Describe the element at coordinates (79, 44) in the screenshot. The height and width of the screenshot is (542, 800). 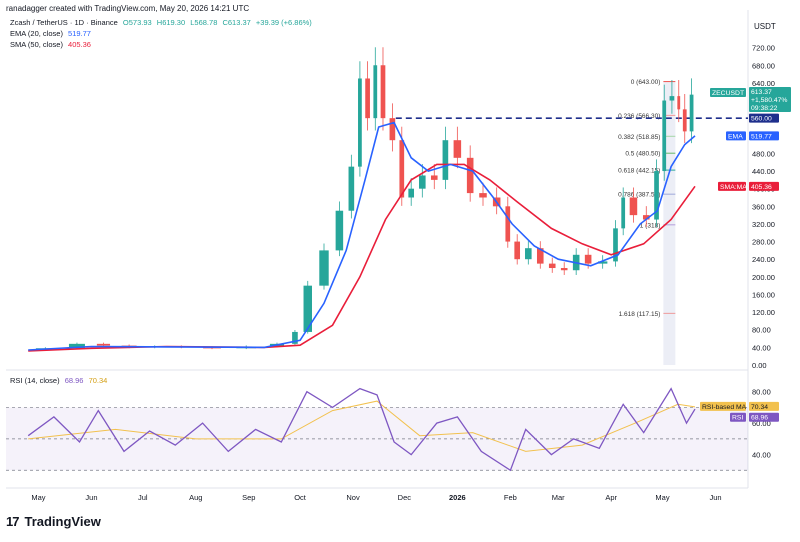
I see `sma-legend-value: 405.36` at that location.